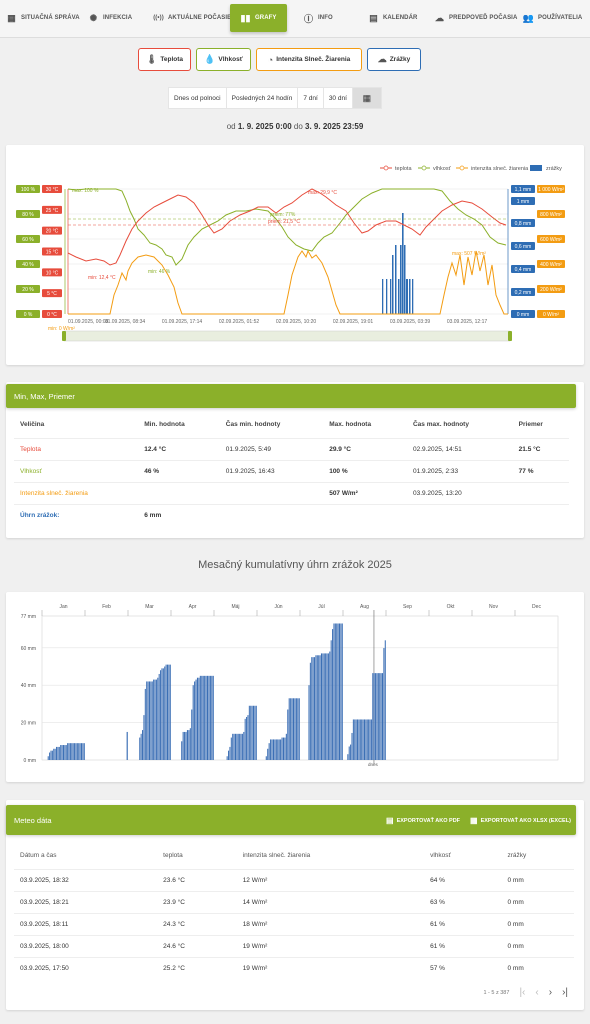 The image size is (590, 1024). I want to click on range-24h-button: Posledných 24 hodín, so click(263, 98).